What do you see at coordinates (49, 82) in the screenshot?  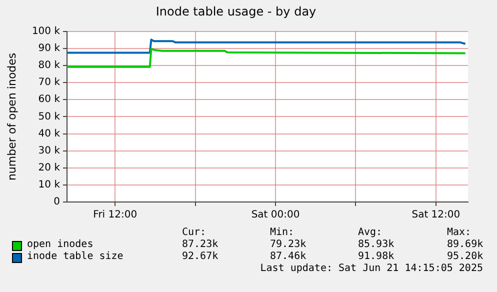 I see `y-tick-label: 70 k` at bounding box center [49, 82].